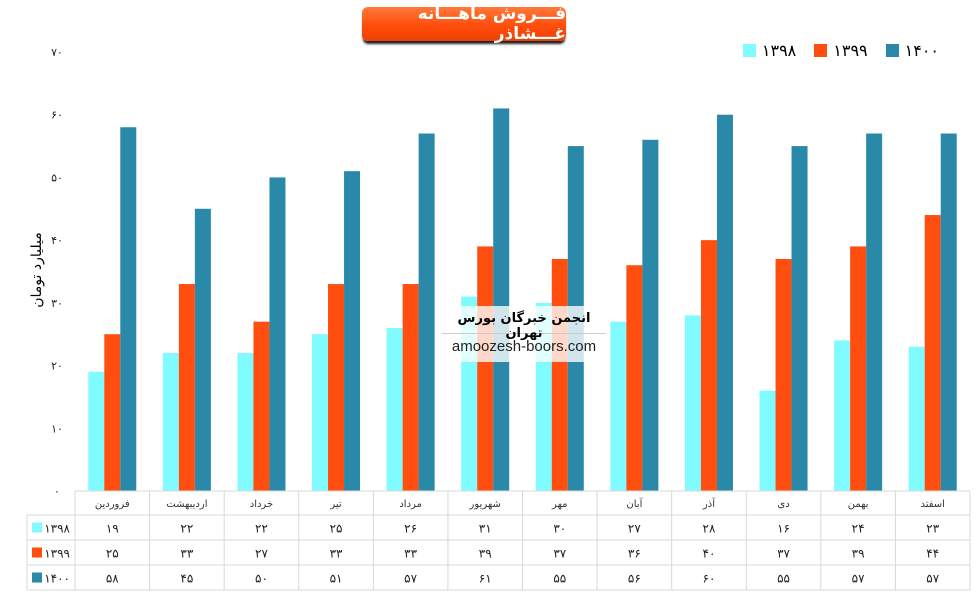 This screenshot has height=614, width=979. What do you see at coordinates (464, 24) in the screenshot?
I see `chart-title: فـــروش ماهـــانه غـــشاذر` at bounding box center [464, 24].